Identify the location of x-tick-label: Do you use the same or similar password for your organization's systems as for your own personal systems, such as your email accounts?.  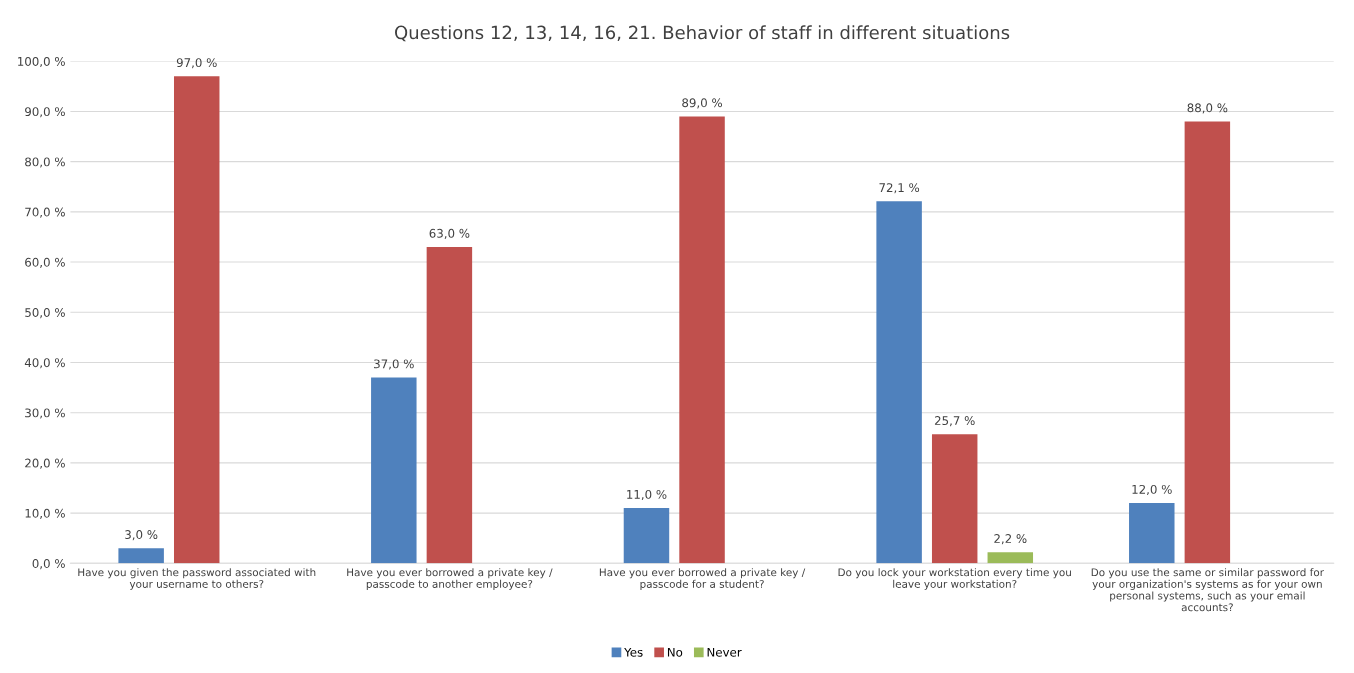
(1207, 590).